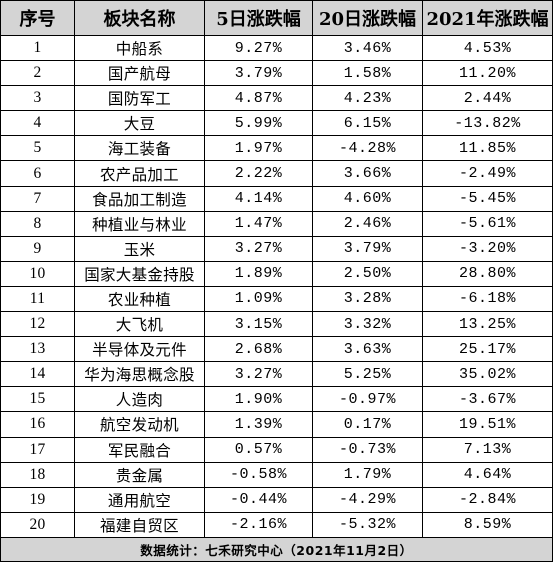 The width and height of the screenshot is (553, 563). Describe the element at coordinates (37, 299) in the screenshot. I see `cell-index: 11` at that location.